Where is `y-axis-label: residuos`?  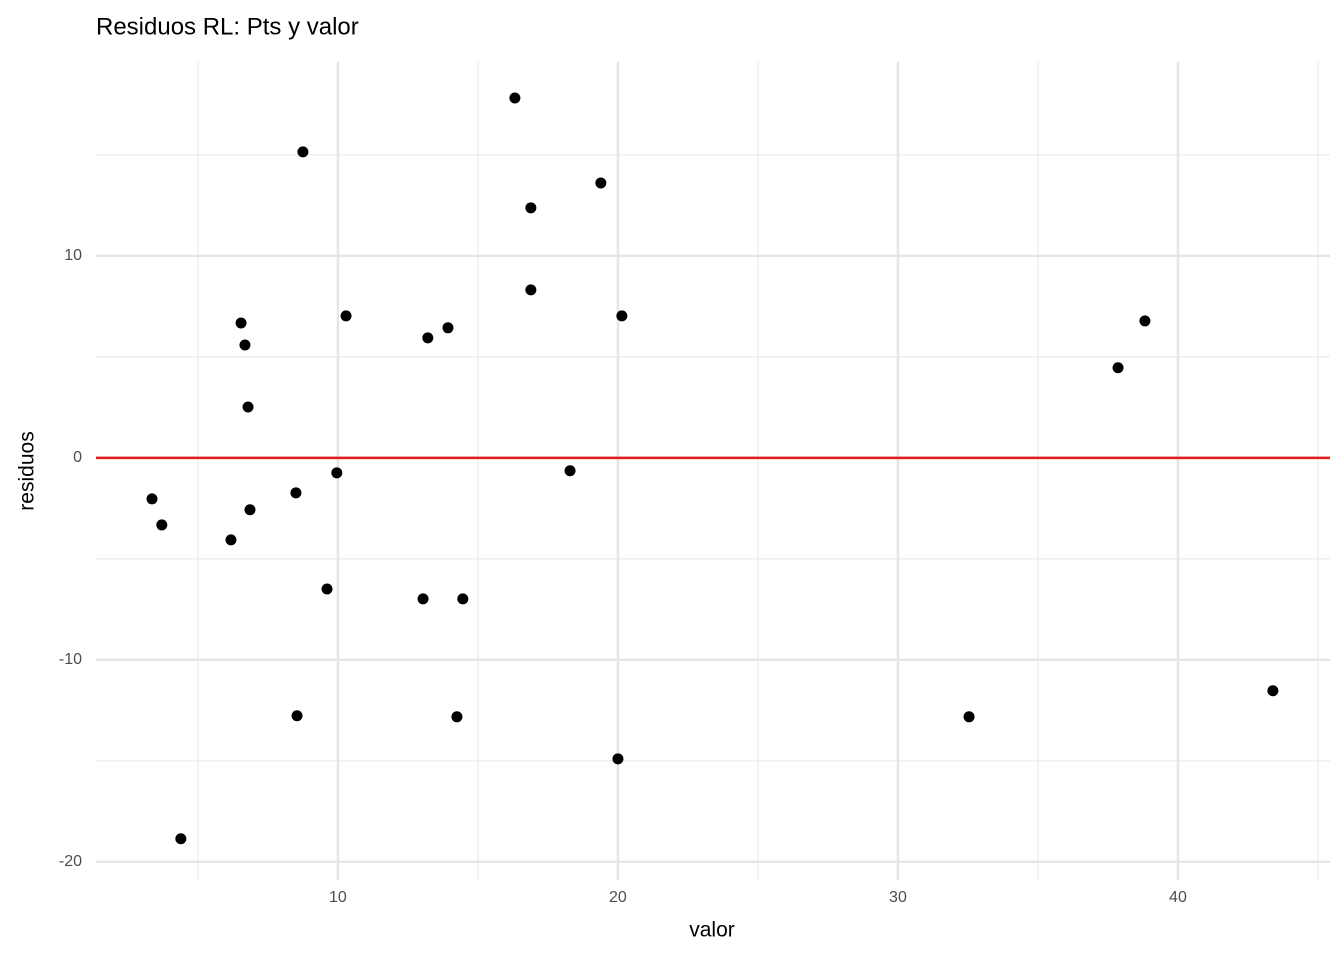 y-axis-label: residuos is located at coordinates (27, 470).